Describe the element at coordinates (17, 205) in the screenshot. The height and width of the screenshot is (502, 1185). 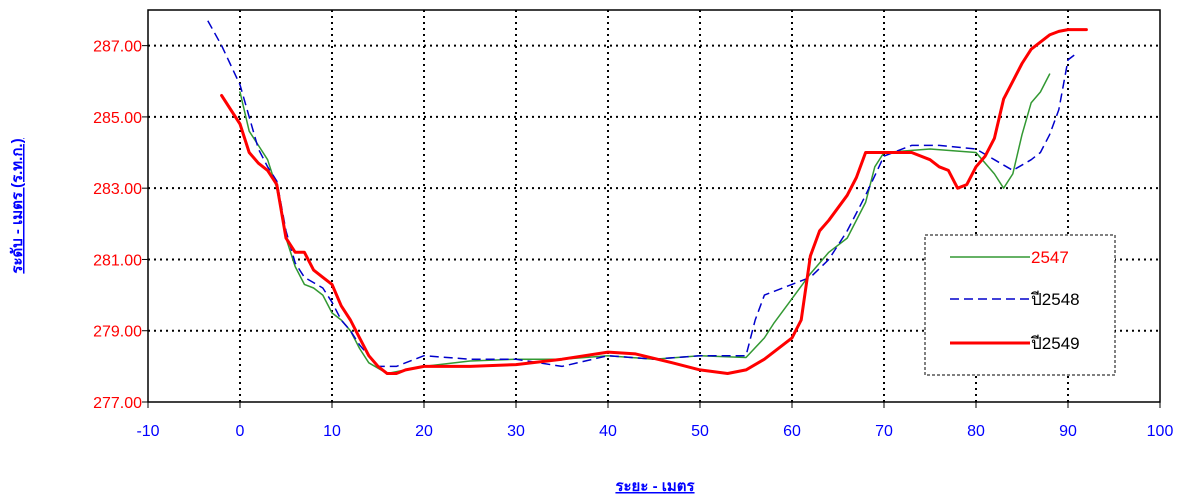
I see `y-axis-title: ระดับ - เมตร (ร.ท.ก.)` at that location.